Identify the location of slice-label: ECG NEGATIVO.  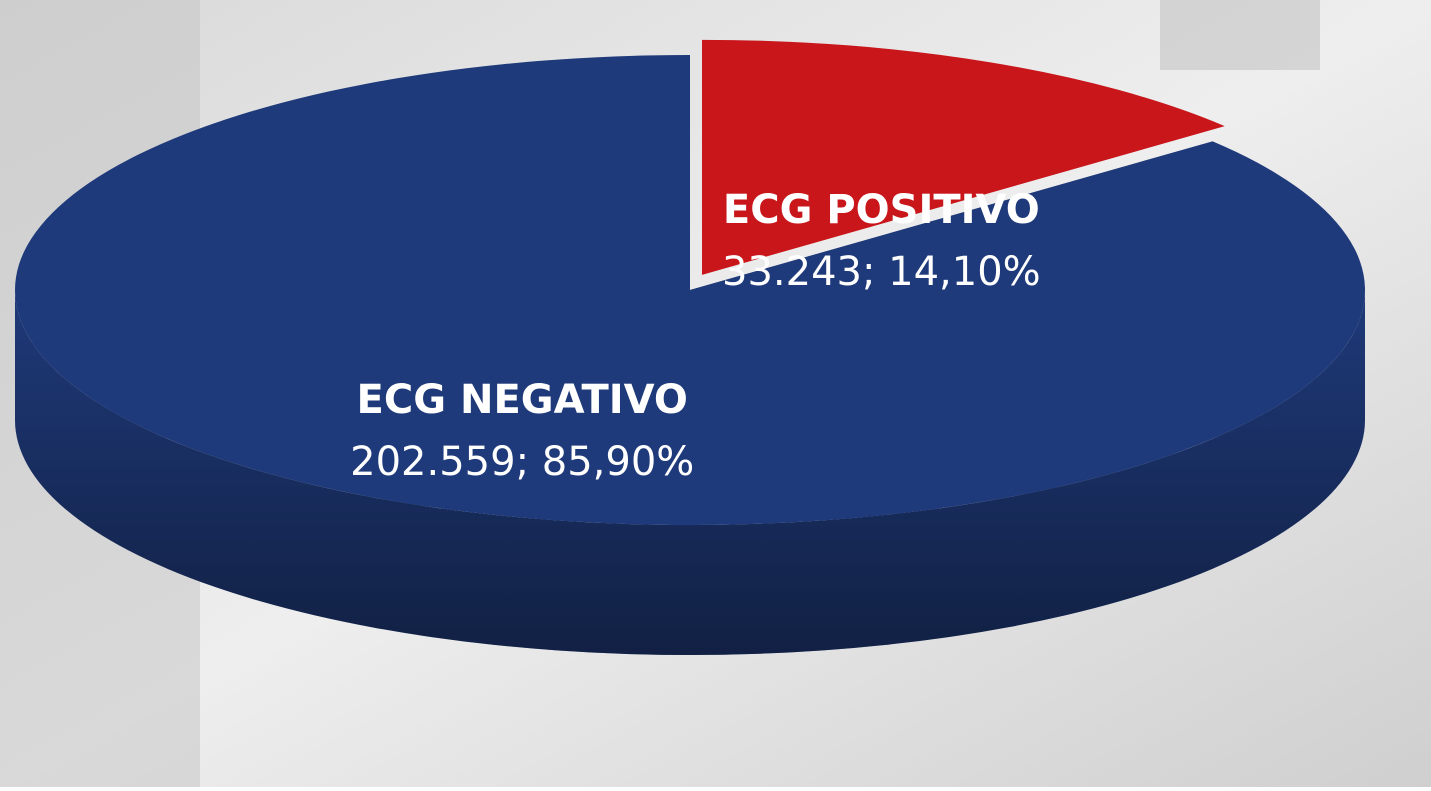
(522, 400).